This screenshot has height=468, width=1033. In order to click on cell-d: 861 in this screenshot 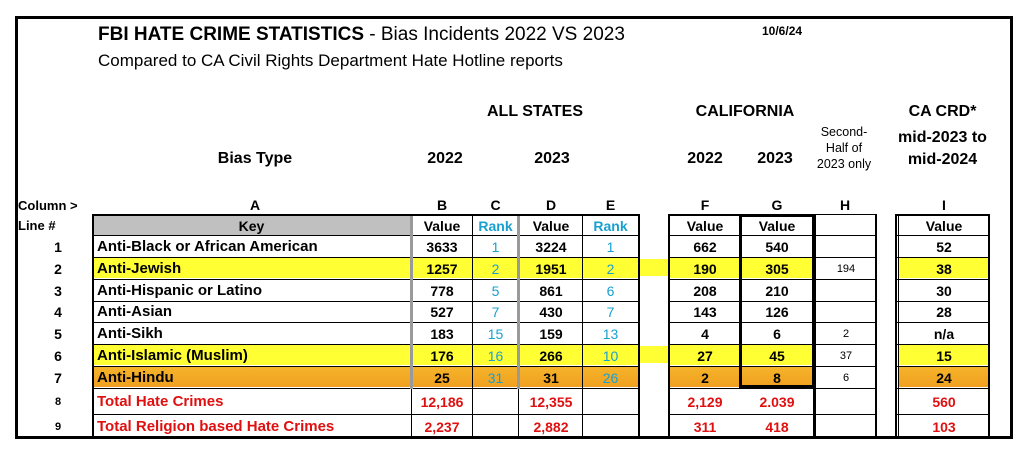, I will do `click(551, 290)`.